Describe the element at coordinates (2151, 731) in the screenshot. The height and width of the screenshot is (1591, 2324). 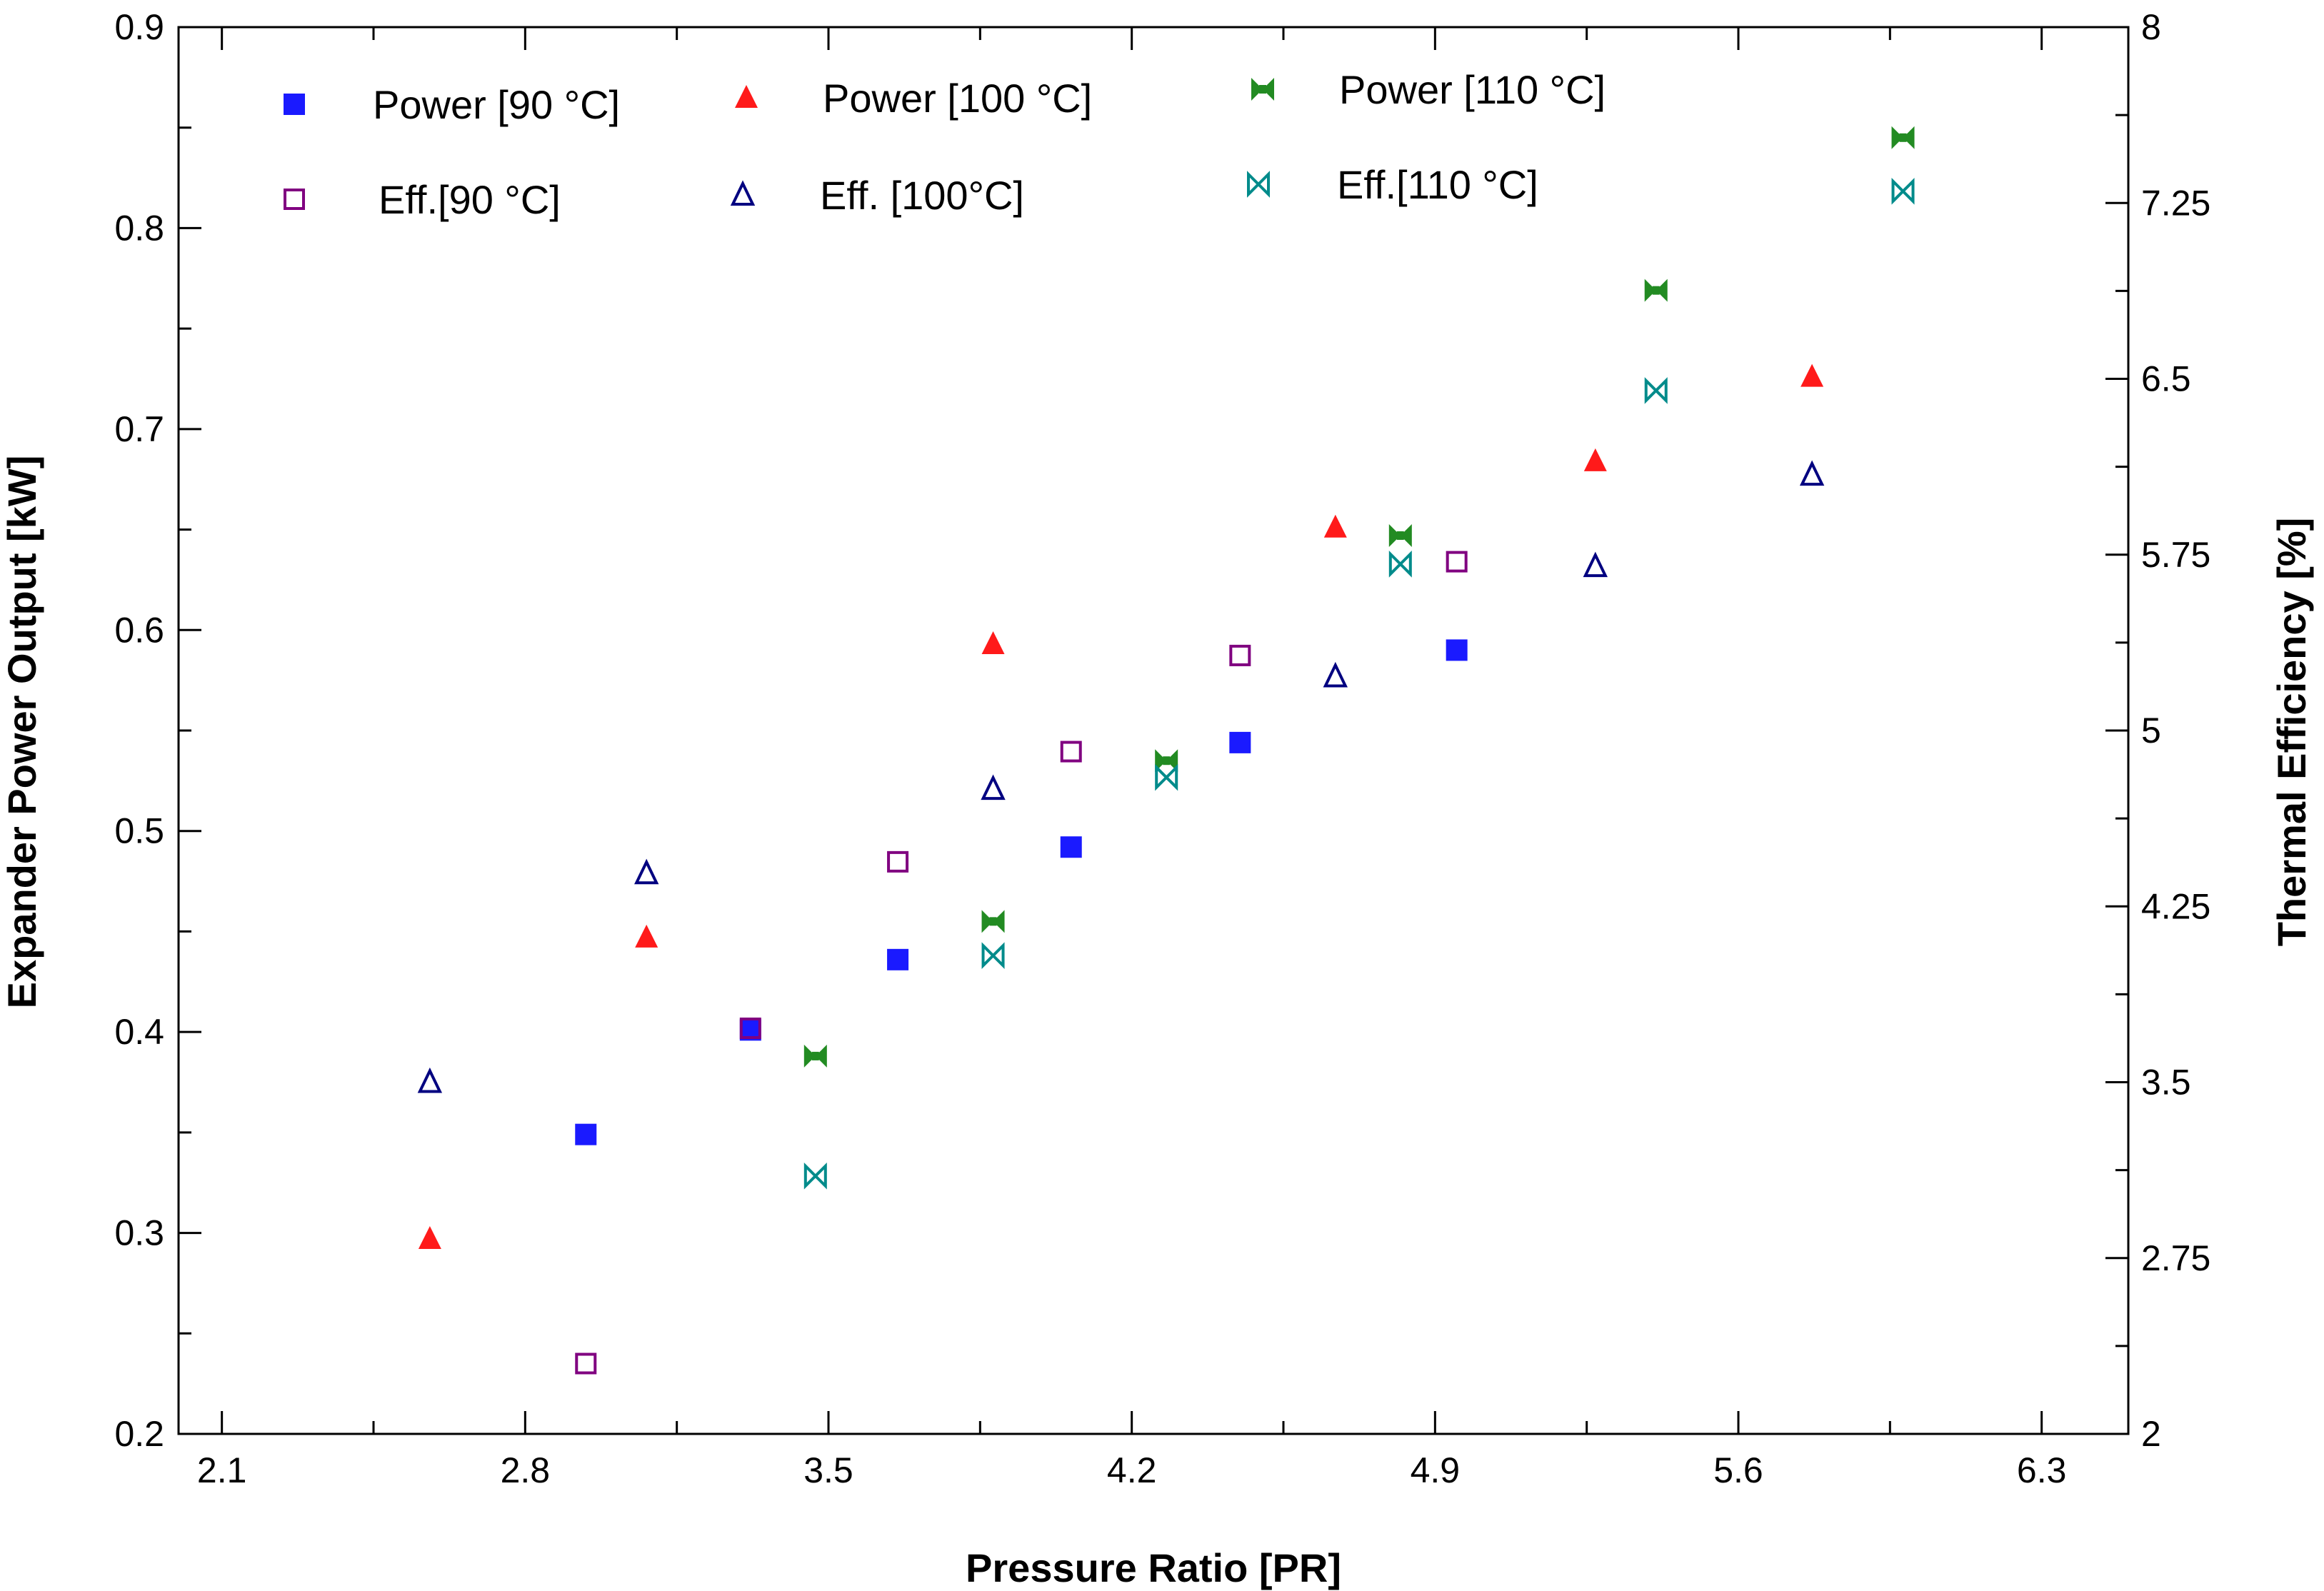
I see `y2-tick-label: 5` at that location.